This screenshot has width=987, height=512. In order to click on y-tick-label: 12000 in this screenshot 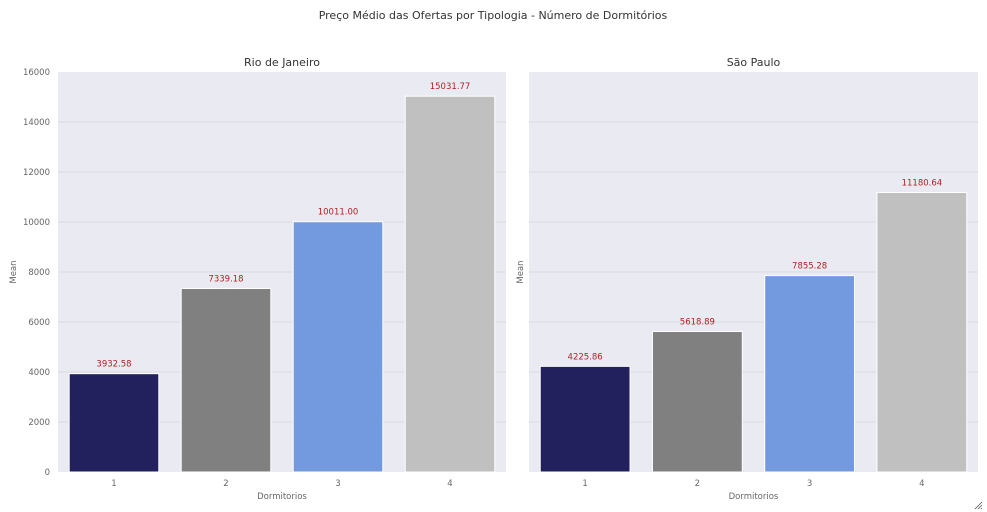, I will do `click(36, 173)`.